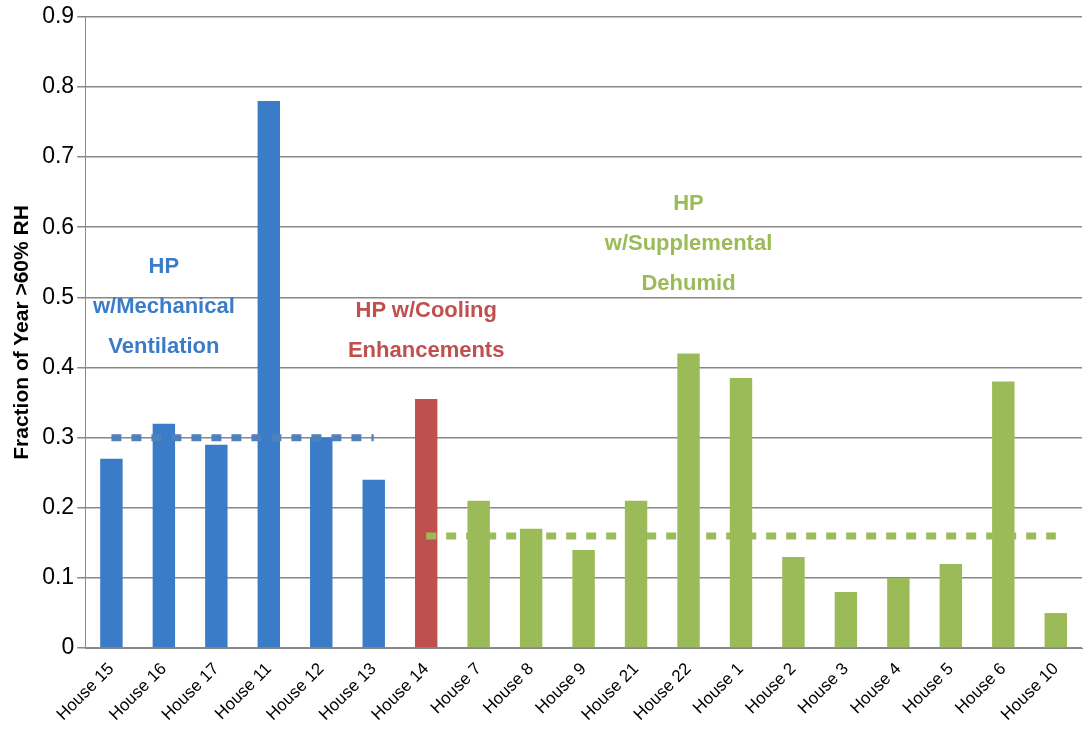 The image size is (1084, 732). Describe the element at coordinates (426, 330) in the screenshot. I see `text: HP w/Cooling Enhancements` at that location.